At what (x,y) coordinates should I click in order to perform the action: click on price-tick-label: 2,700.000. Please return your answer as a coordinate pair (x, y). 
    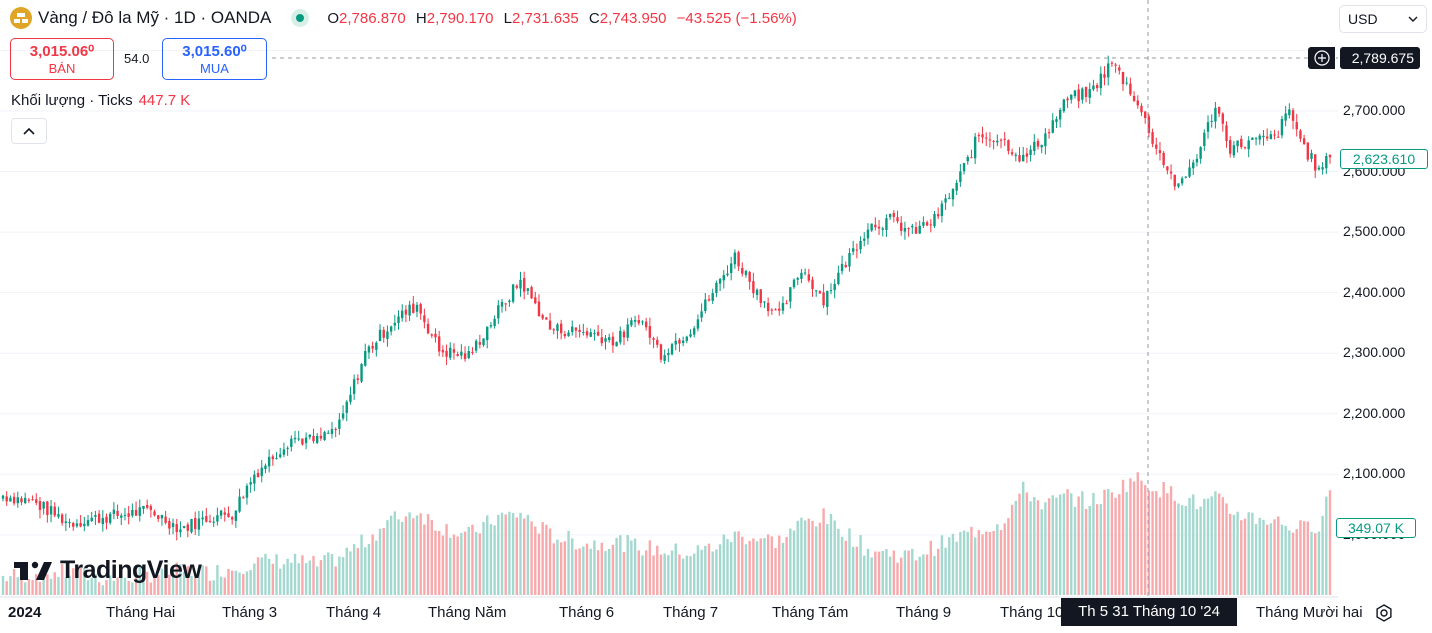
    Looking at the image, I should click on (1374, 110).